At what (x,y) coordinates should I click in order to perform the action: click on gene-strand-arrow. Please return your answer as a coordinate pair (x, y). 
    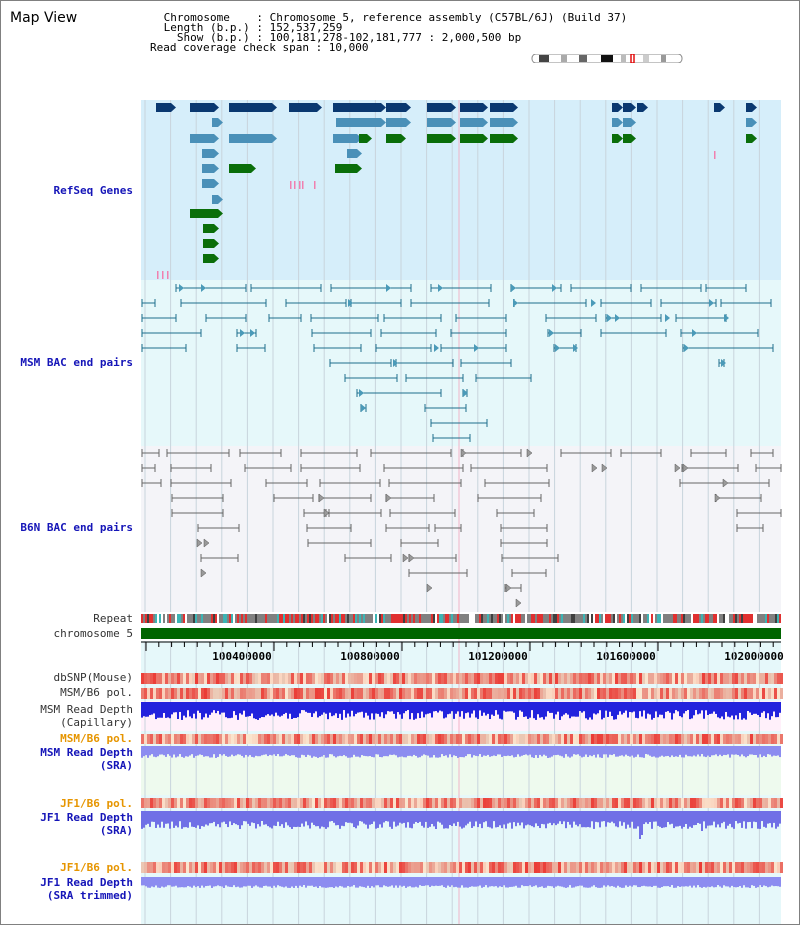
    Looking at the image, I should click on (216, 183).